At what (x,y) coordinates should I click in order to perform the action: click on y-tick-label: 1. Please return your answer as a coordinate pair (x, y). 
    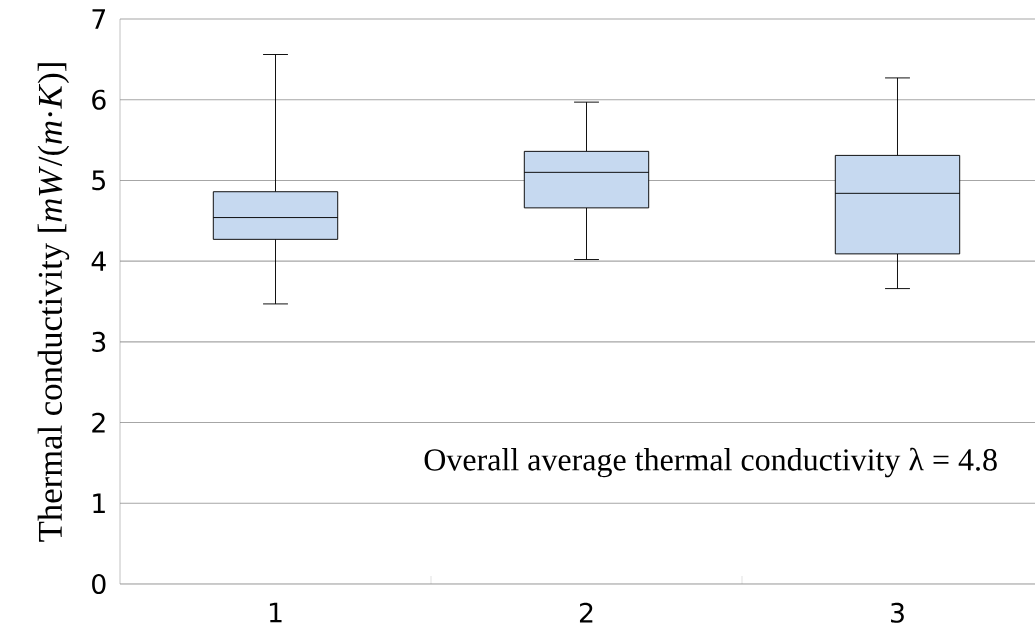
    Looking at the image, I should click on (99, 503).